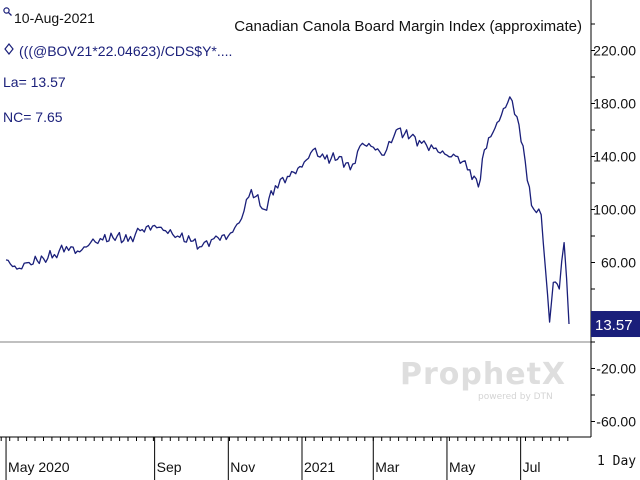 This screenshot has width=640, height=480. Describe the element at coordinates (34, 82) in the screenshot. I see `last-price: La= 13.57` at that location.